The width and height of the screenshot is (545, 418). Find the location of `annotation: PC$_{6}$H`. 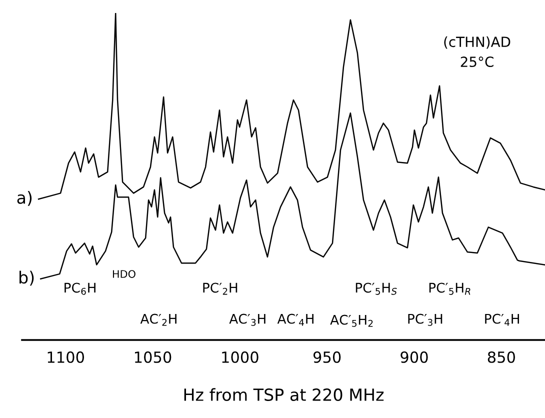

annotation: PC$_{6}$H is located at coordinates (80, 288).